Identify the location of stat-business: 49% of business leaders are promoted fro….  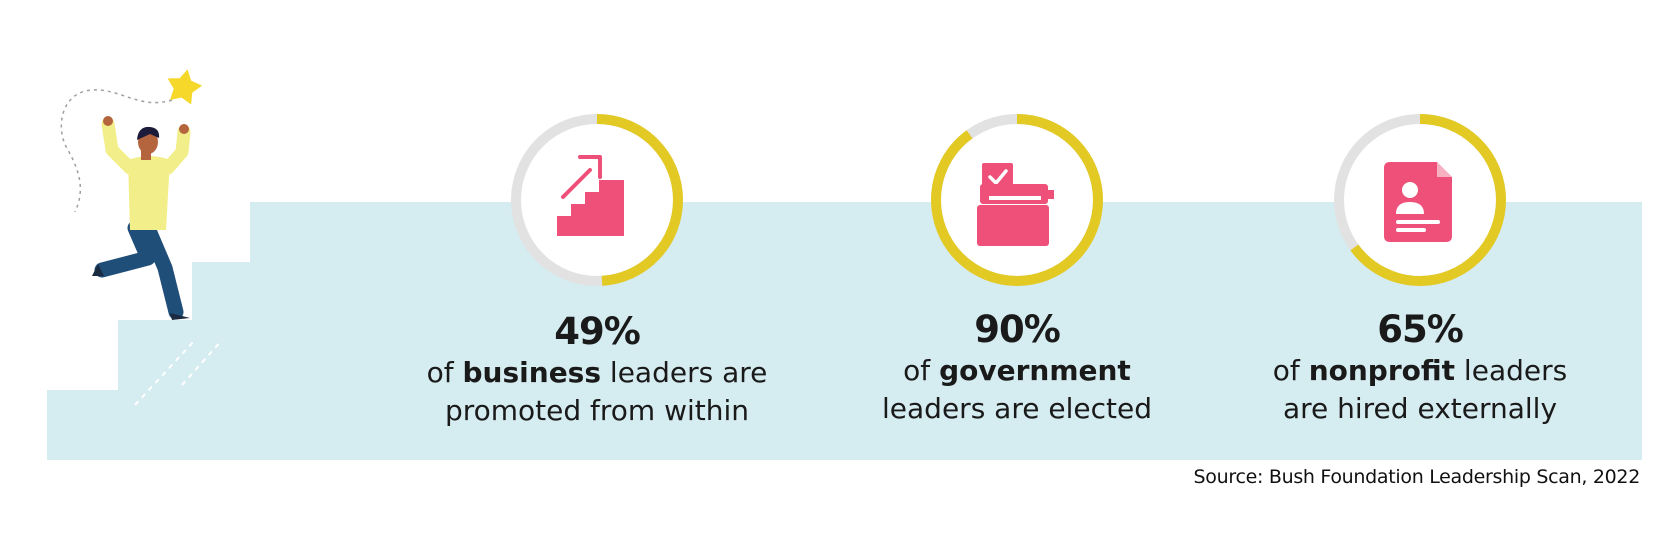
(597, 370).